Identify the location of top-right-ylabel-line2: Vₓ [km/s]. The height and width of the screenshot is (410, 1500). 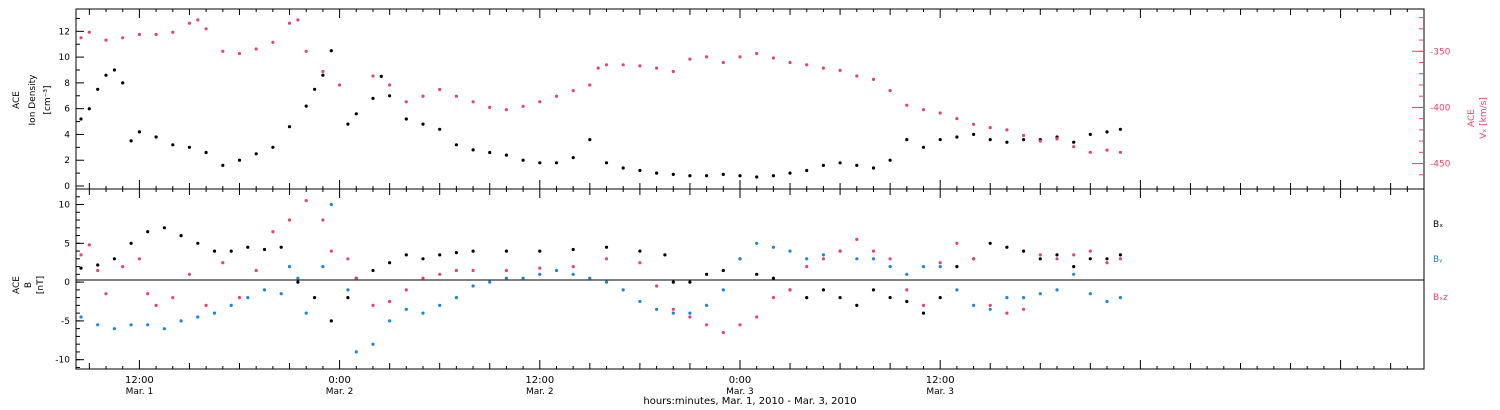
(1484, 118).